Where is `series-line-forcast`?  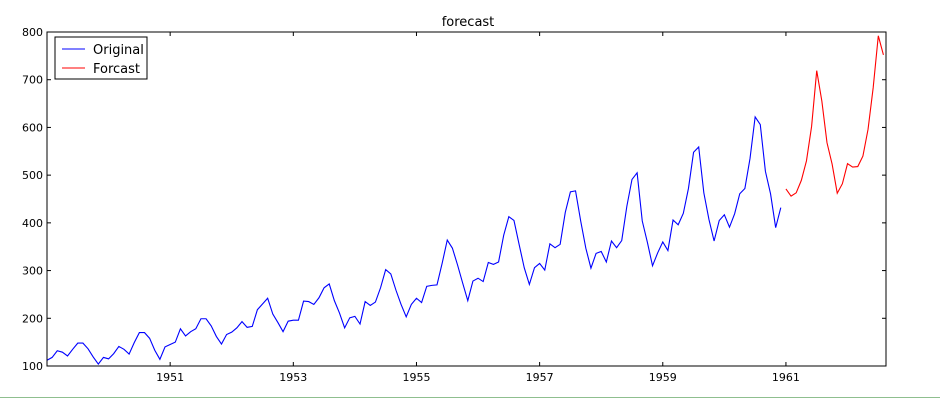
series-line-forcast is located at coordinates (834, 116).